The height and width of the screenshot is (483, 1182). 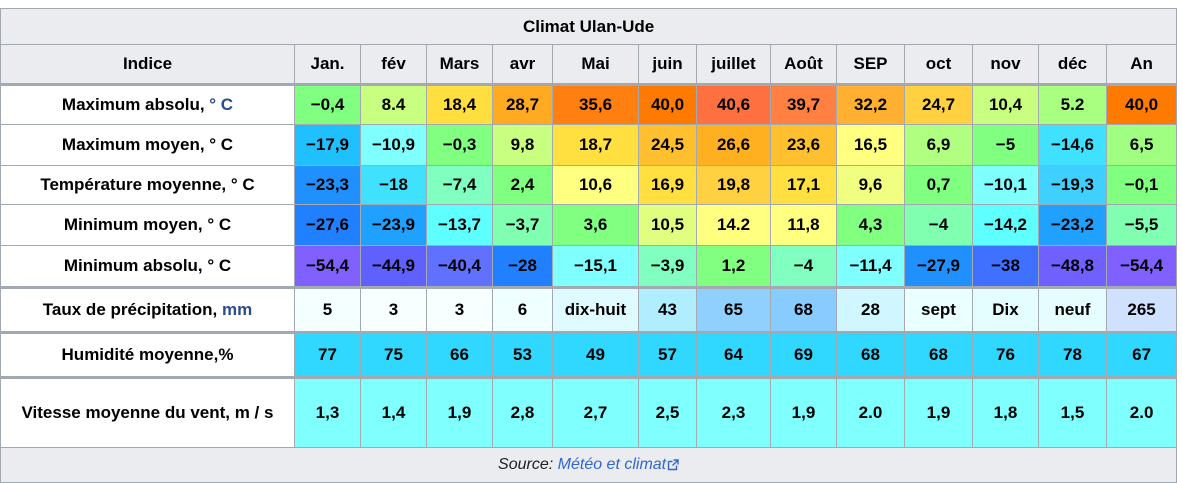 I want to click on row-label-text: Taux de précipitation,, so click(x=132, y=309).